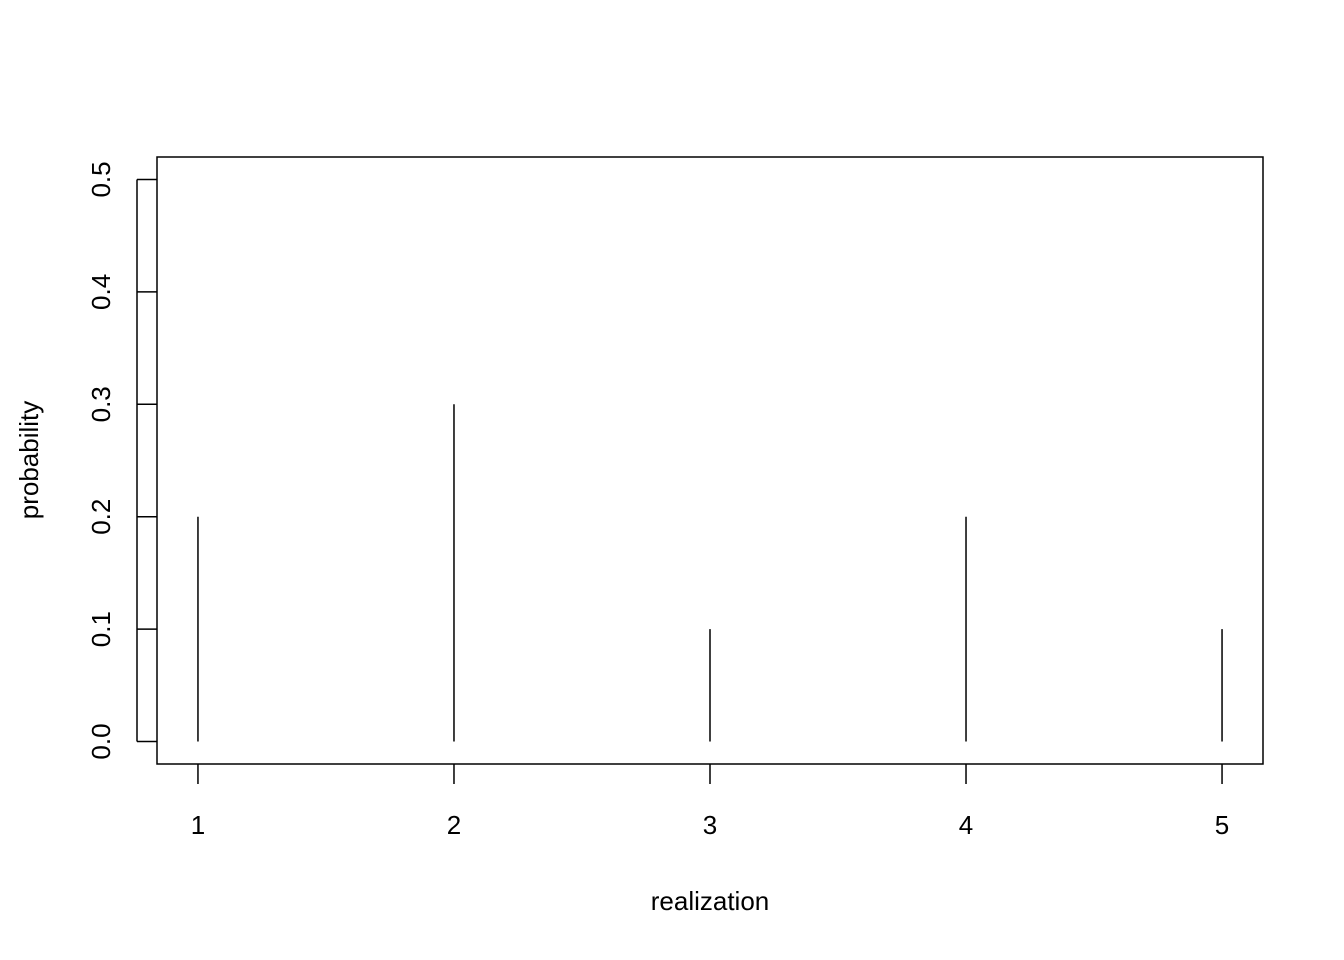  I want to click on x-axis-label: realization, so click(710, 901).